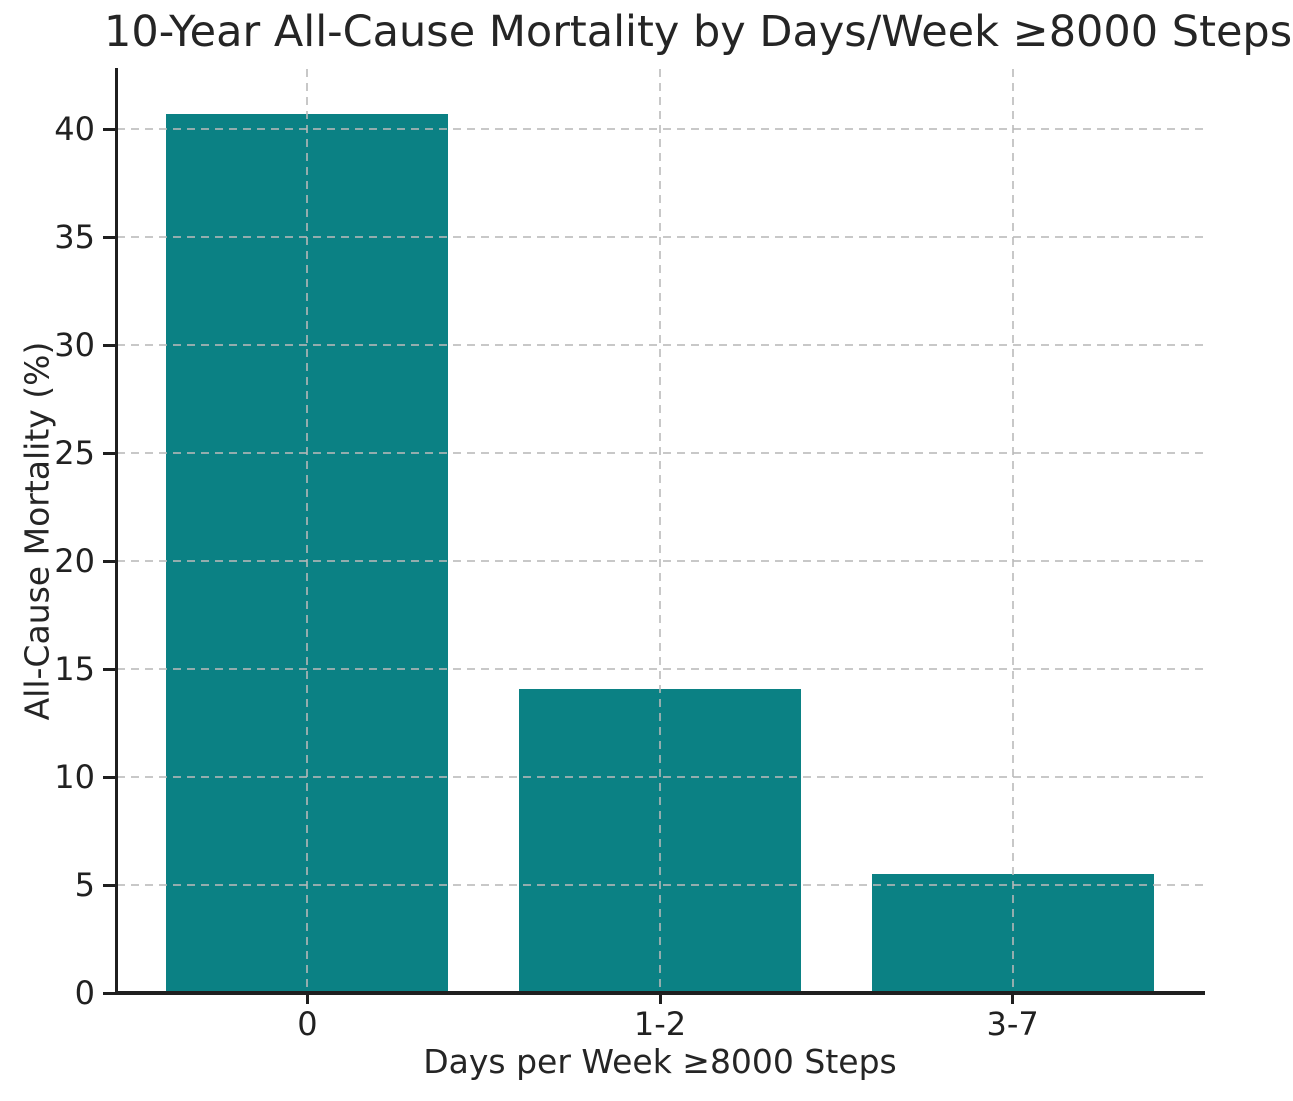  What do you see at coordinates (74, 669) in the screenshot?
I see `y-tick-label: 15` at bounding box center [74, 669].